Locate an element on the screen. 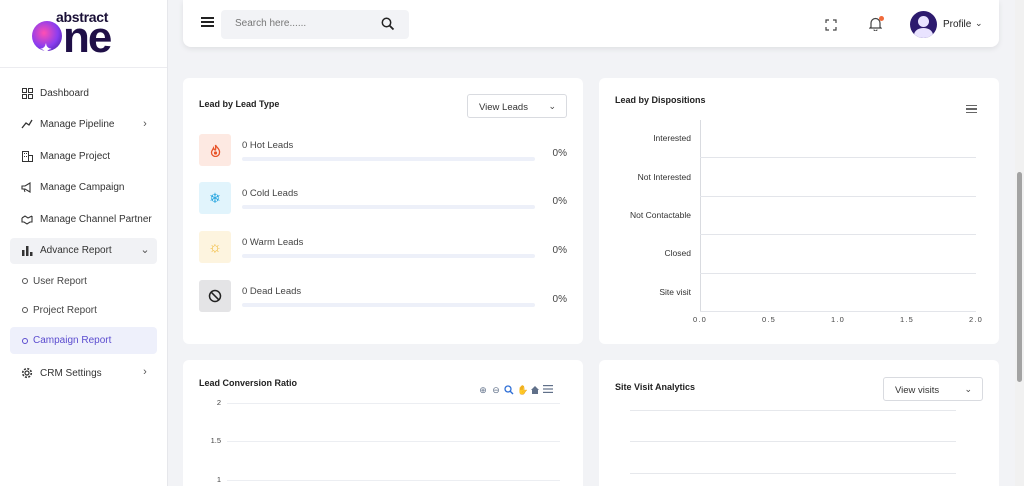  search-box is located at coordinates (315, 24).